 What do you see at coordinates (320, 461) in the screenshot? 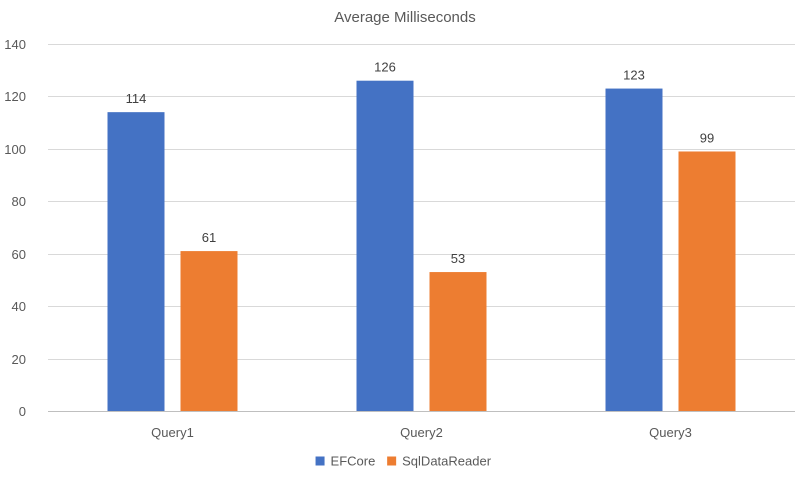
I see `legend-swatch-efcore` at bounding box center [320, 461].